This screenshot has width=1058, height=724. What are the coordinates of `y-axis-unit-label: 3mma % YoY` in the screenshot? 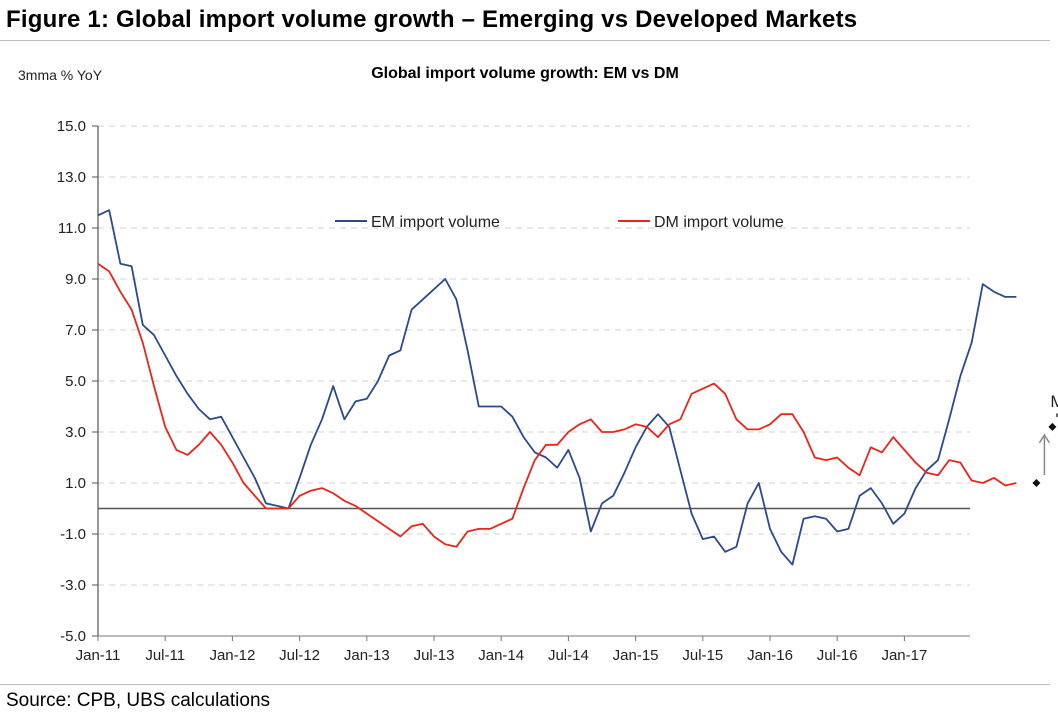 It's located at (60, 75).